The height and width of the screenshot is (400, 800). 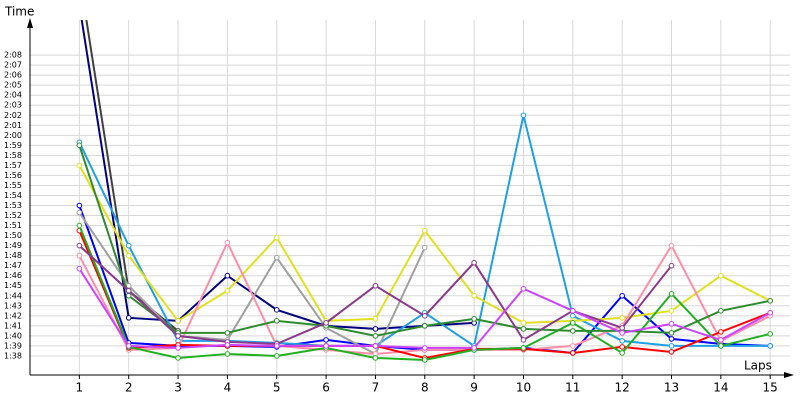 I want to click on x-tick-label: 5, so click(x=277, y=388).